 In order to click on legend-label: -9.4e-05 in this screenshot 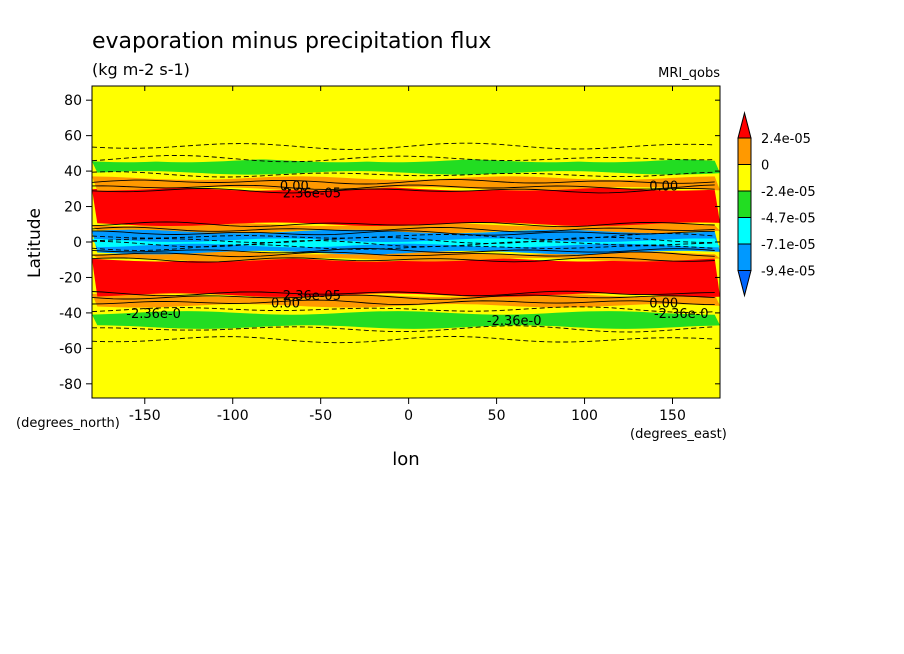, I will do `click(788, 272)`.